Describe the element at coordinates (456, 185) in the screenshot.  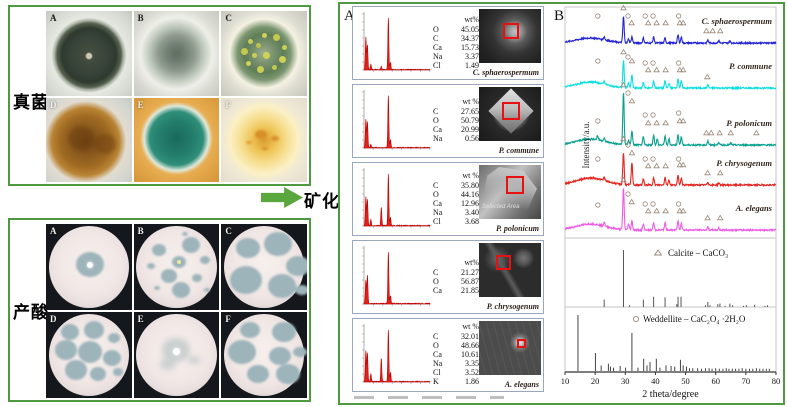
I see `element-row: C 35.80` at that location.